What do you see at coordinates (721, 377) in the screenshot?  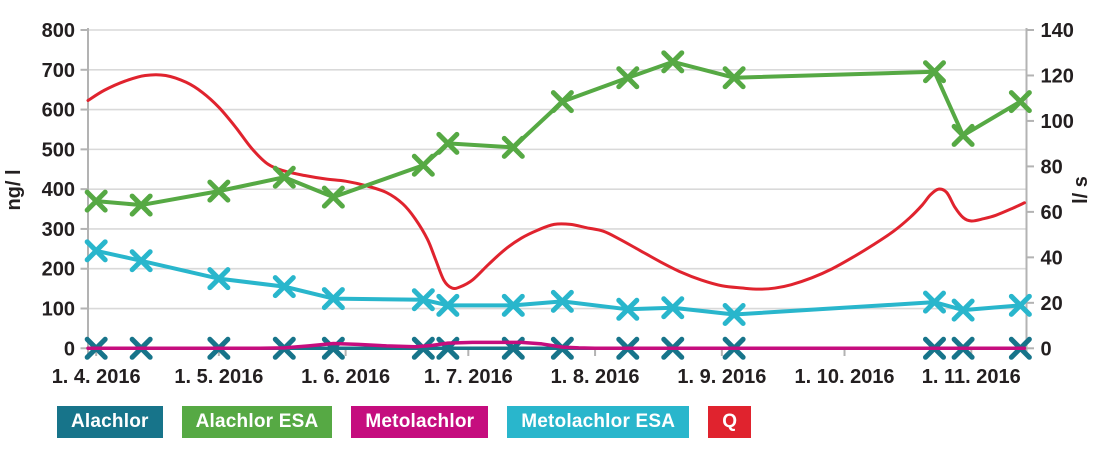 I see `x-axis-tick-label: 1. 9. 2016` at bounding box center [721, 377].